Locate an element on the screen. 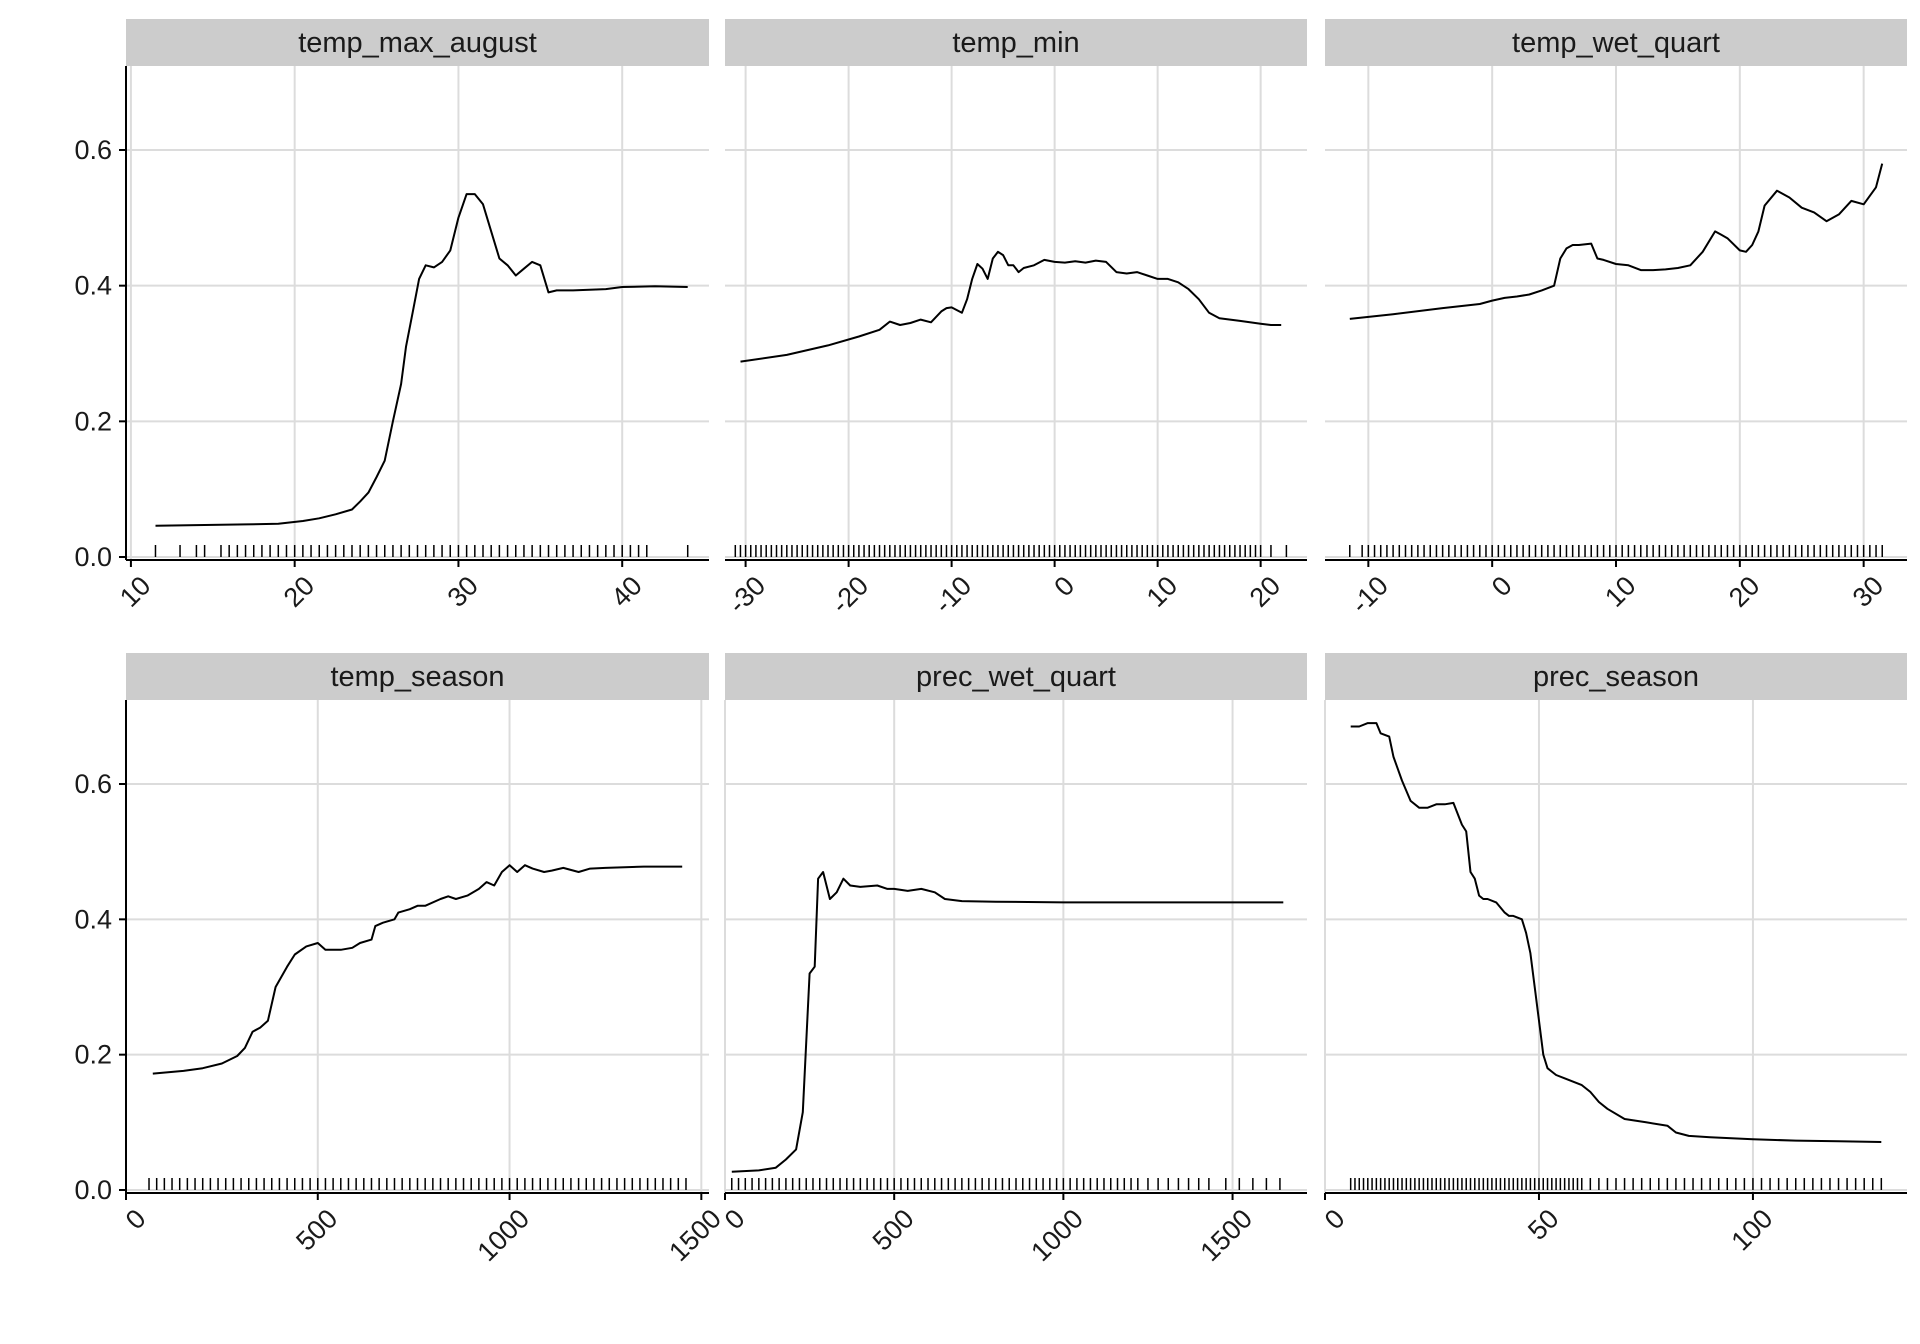  panel-title: temp_season is located at coordinates (417, 677).